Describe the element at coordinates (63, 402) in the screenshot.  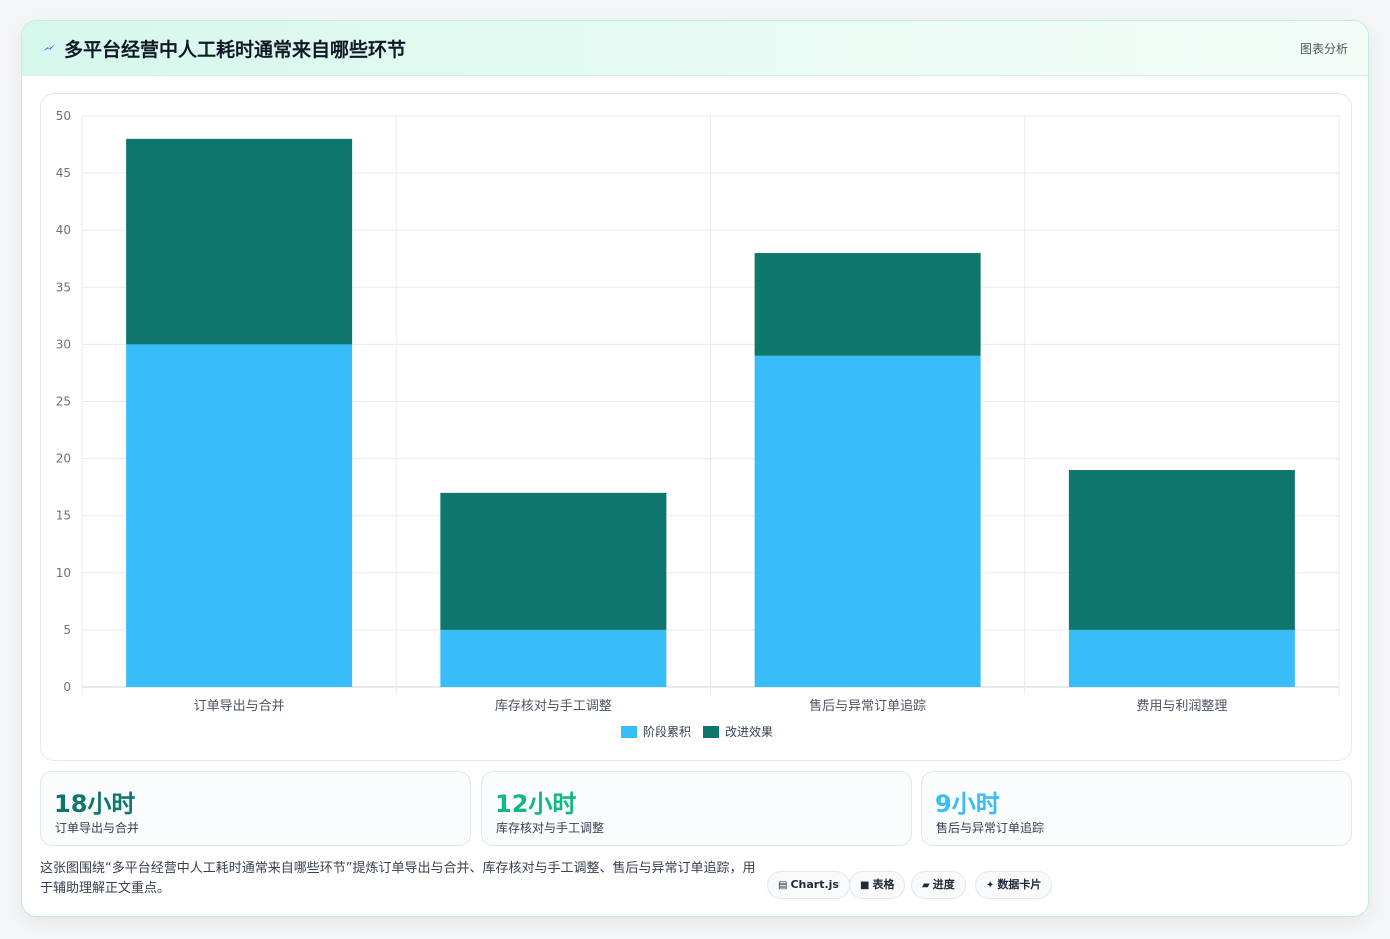
I see `y-tick-label: 25` at that location.